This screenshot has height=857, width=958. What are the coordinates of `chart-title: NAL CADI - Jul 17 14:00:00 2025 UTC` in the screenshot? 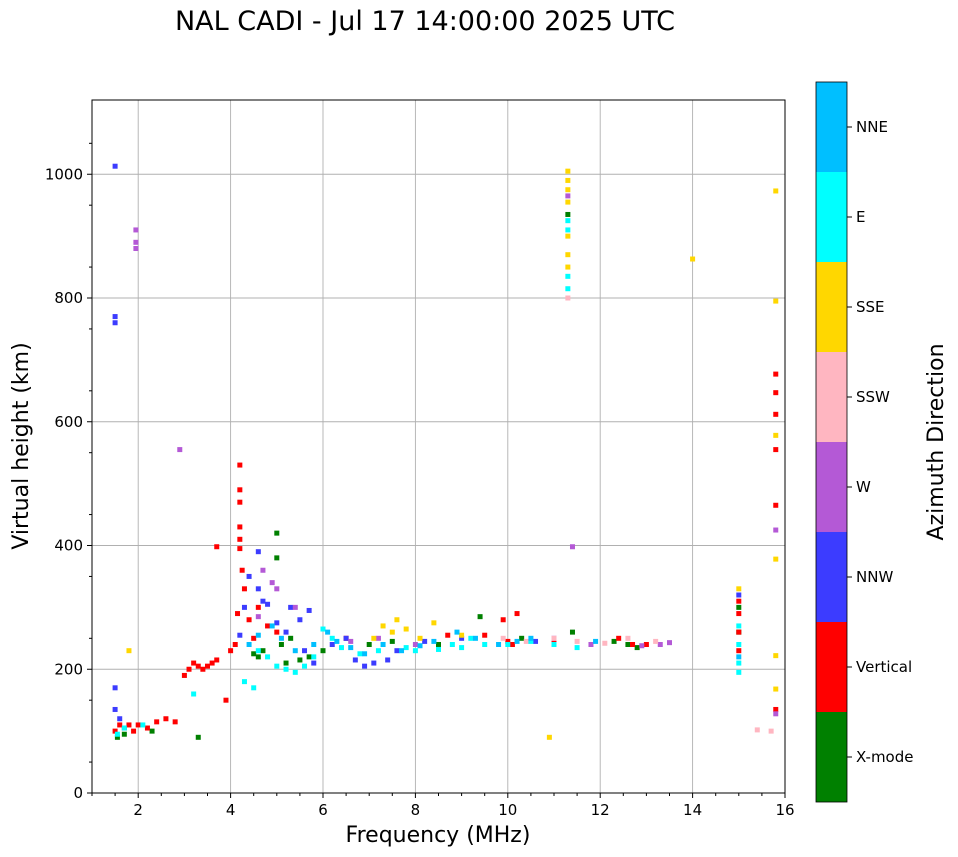 It's located at (425, 21).